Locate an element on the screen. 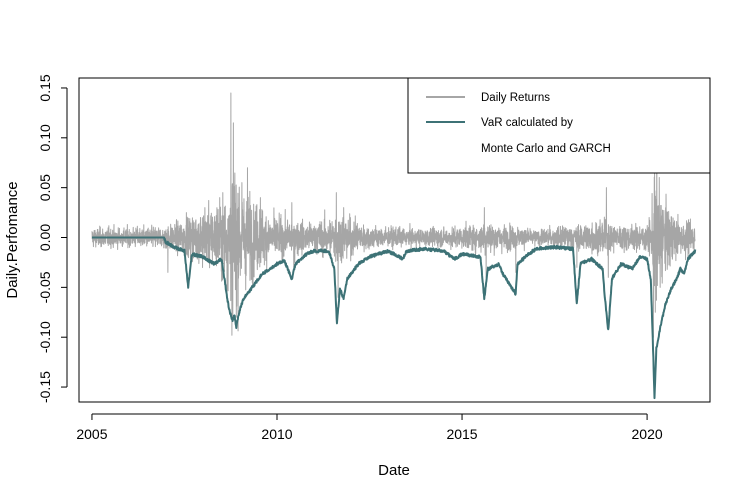  y-tick-label: 0.15 is located at coordinates (45, 87).